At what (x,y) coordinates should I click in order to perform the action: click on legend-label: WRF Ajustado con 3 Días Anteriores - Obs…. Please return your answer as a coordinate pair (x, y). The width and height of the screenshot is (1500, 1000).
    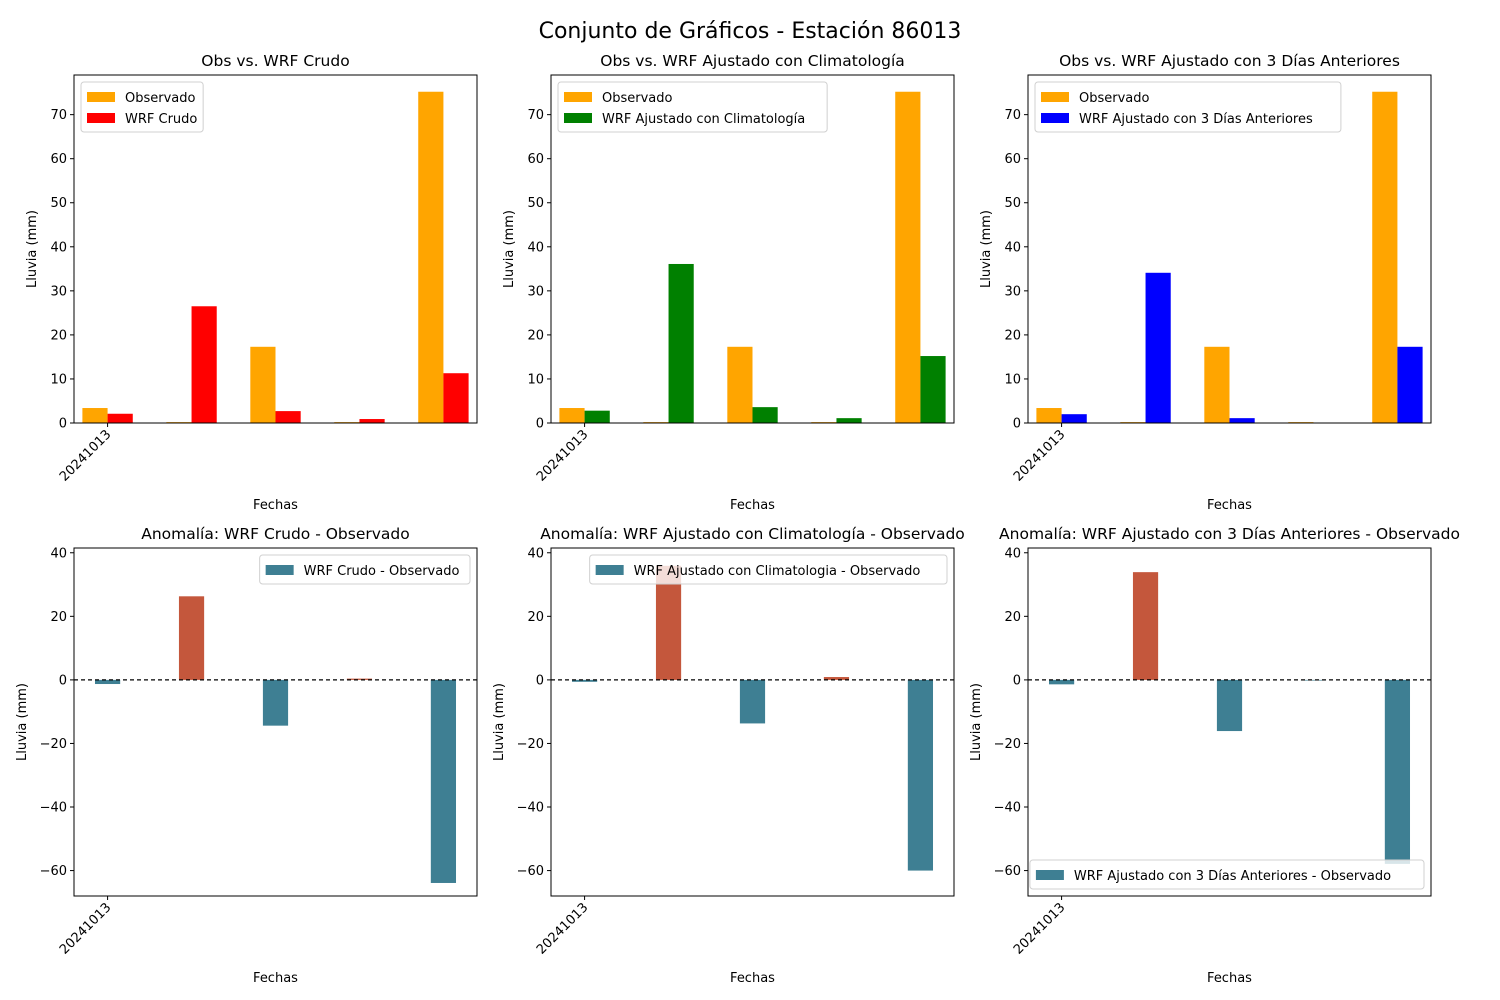
    Looking at the image, I should click on (1232, 876).